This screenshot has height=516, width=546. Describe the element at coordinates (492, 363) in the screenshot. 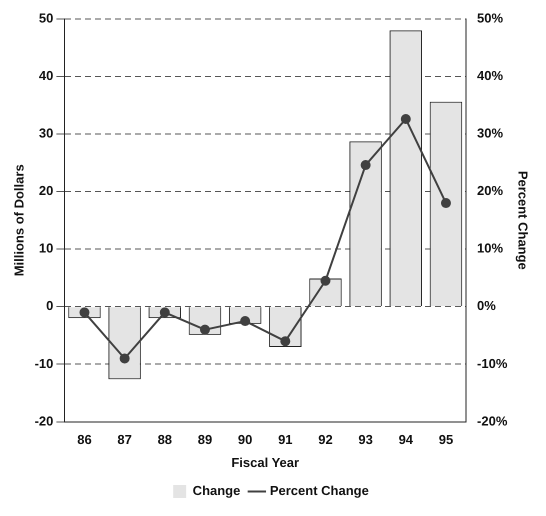

I see `y2-tick-label: -10%` at that location.